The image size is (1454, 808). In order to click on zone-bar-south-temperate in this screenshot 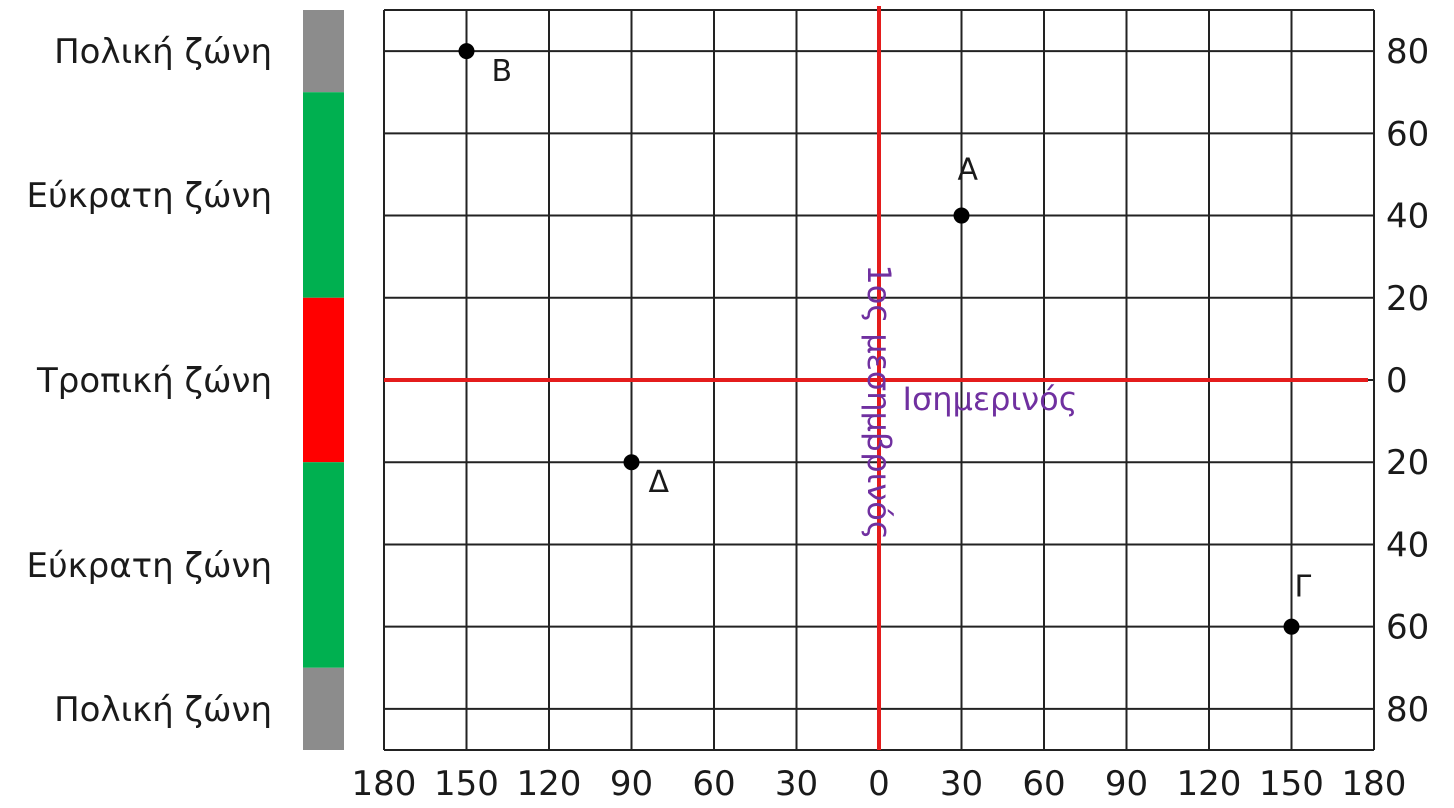, I will do `click(323, 565)`.